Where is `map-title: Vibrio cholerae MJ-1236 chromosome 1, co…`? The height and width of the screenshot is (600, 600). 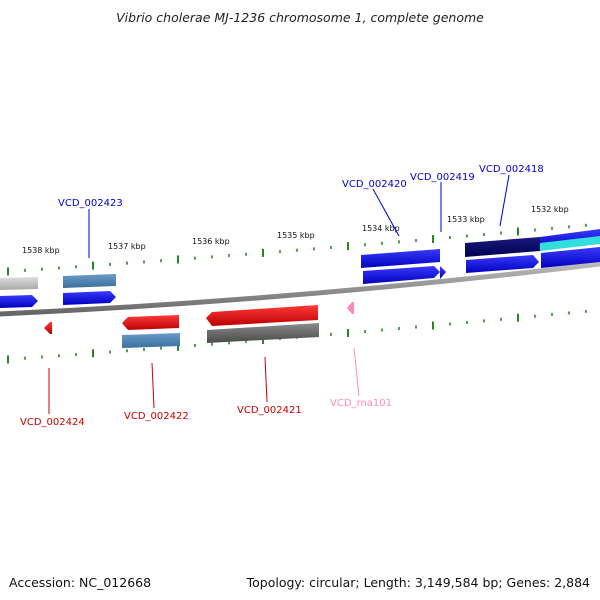
map-title: Vibrio cholerae MJ-1236 chromosome 1, co… is located at coordinates (300, 17).